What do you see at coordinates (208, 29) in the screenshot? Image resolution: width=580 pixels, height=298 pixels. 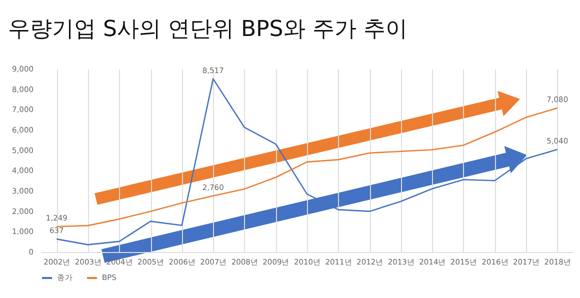 I see `chart-title: 우량기업 S사의 연단위 BPS와 주가 추이` at bounding box center [208, 29].